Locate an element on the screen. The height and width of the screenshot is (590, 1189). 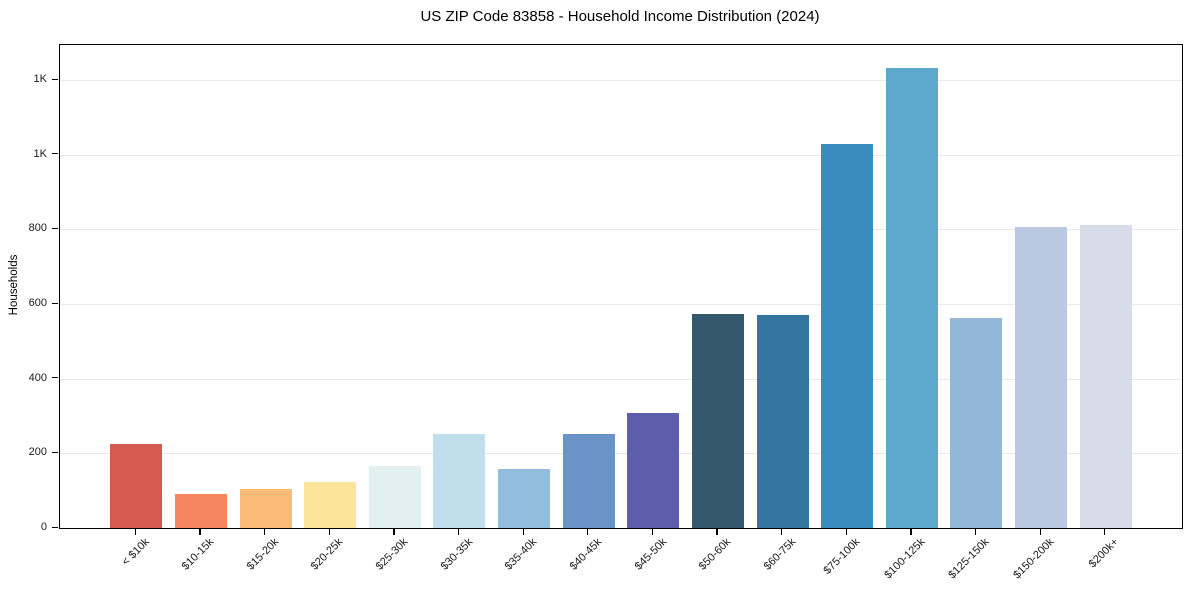
x-tick-label: $15-20k is located at coordinates (263, 554).